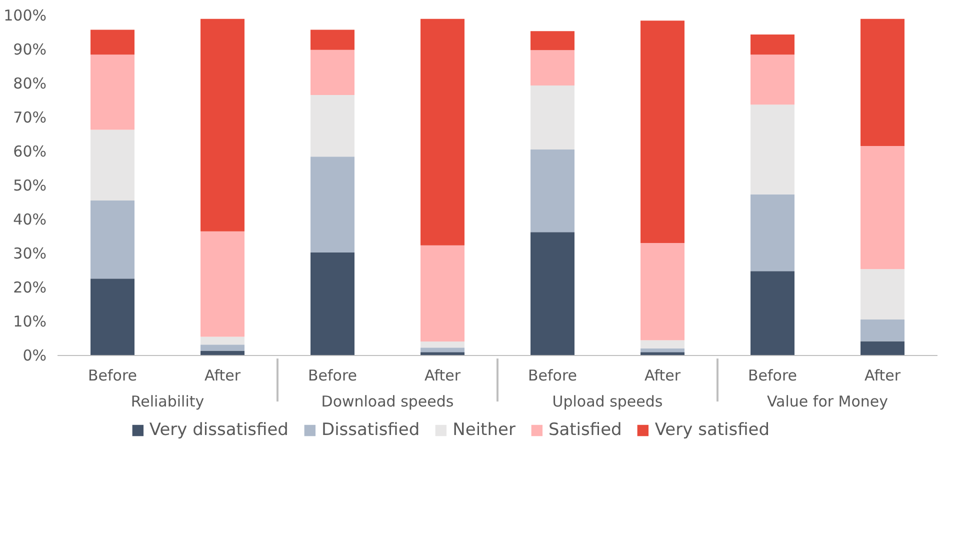  I want to click on y-tick-label: 10%, so click(30, 321).